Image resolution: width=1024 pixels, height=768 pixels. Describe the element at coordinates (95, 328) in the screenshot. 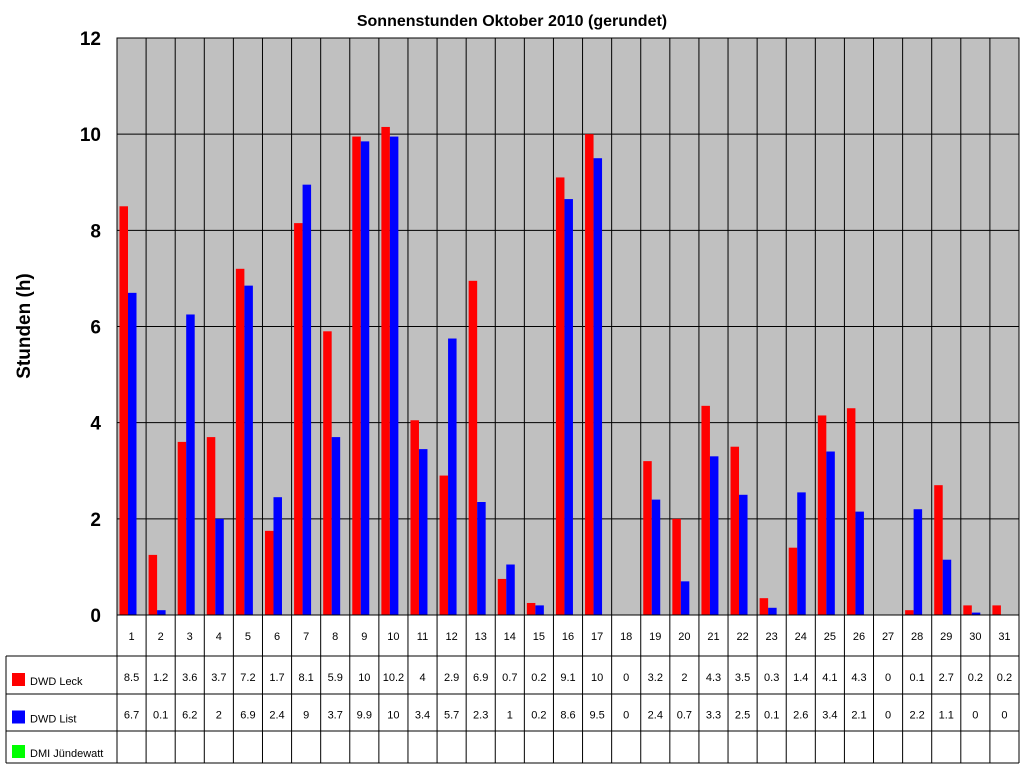

I see `y-tick-label: 6` at that location.